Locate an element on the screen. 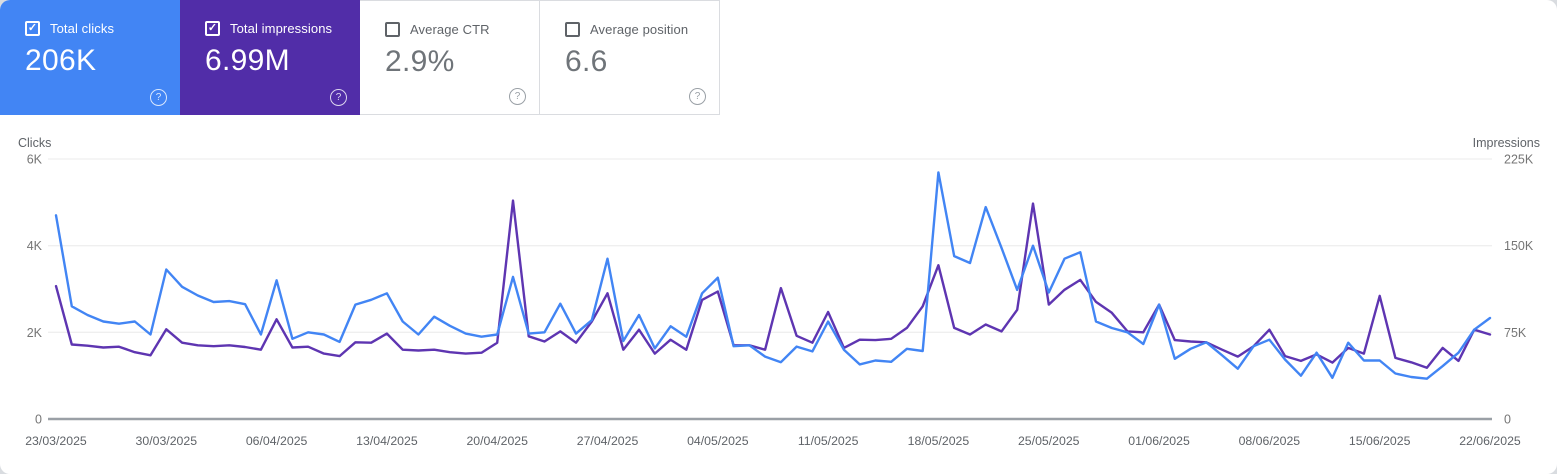  right-axis-tick-label: 225K is located at coordinates (1519, 160).